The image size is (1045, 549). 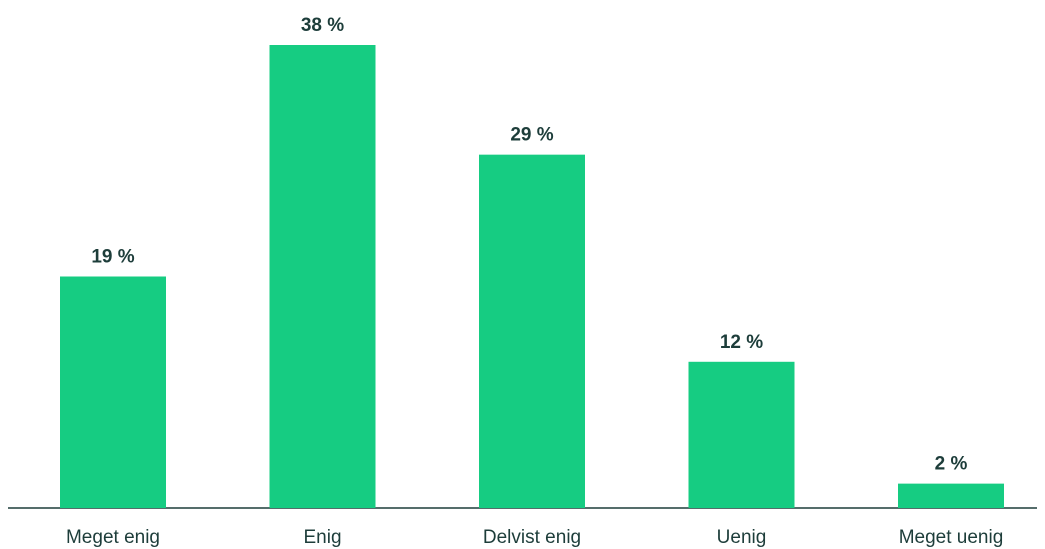 I want to click on category-label-4: Meget uenig, so click(x=951, y=537).